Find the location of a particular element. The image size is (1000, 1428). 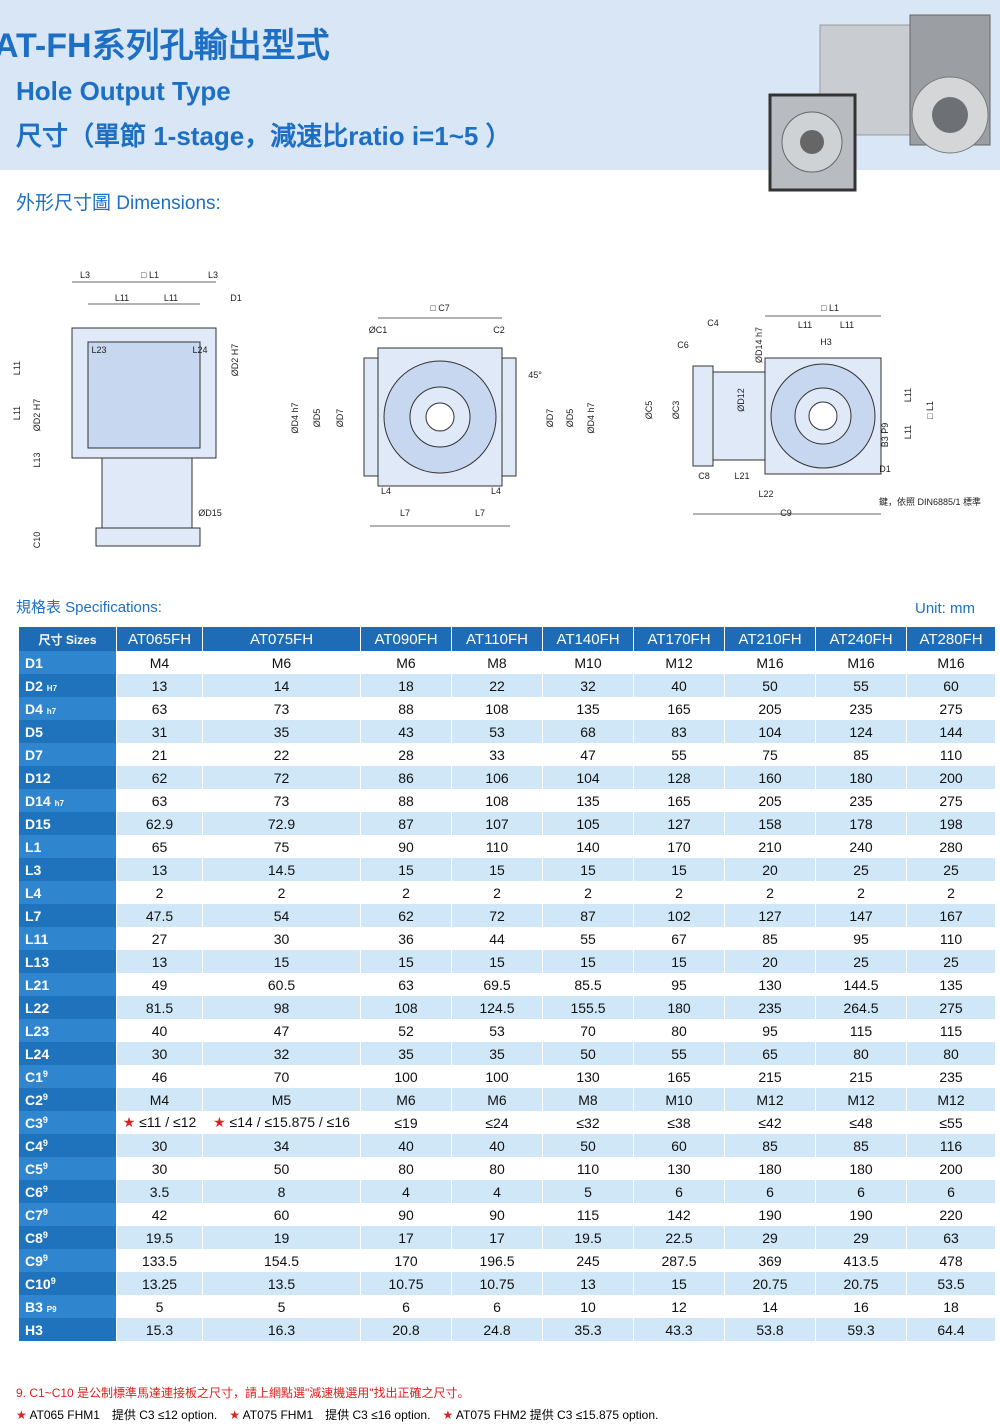

title: AT-FH系列孔輸出型式 is located at coordinates (165, 46).